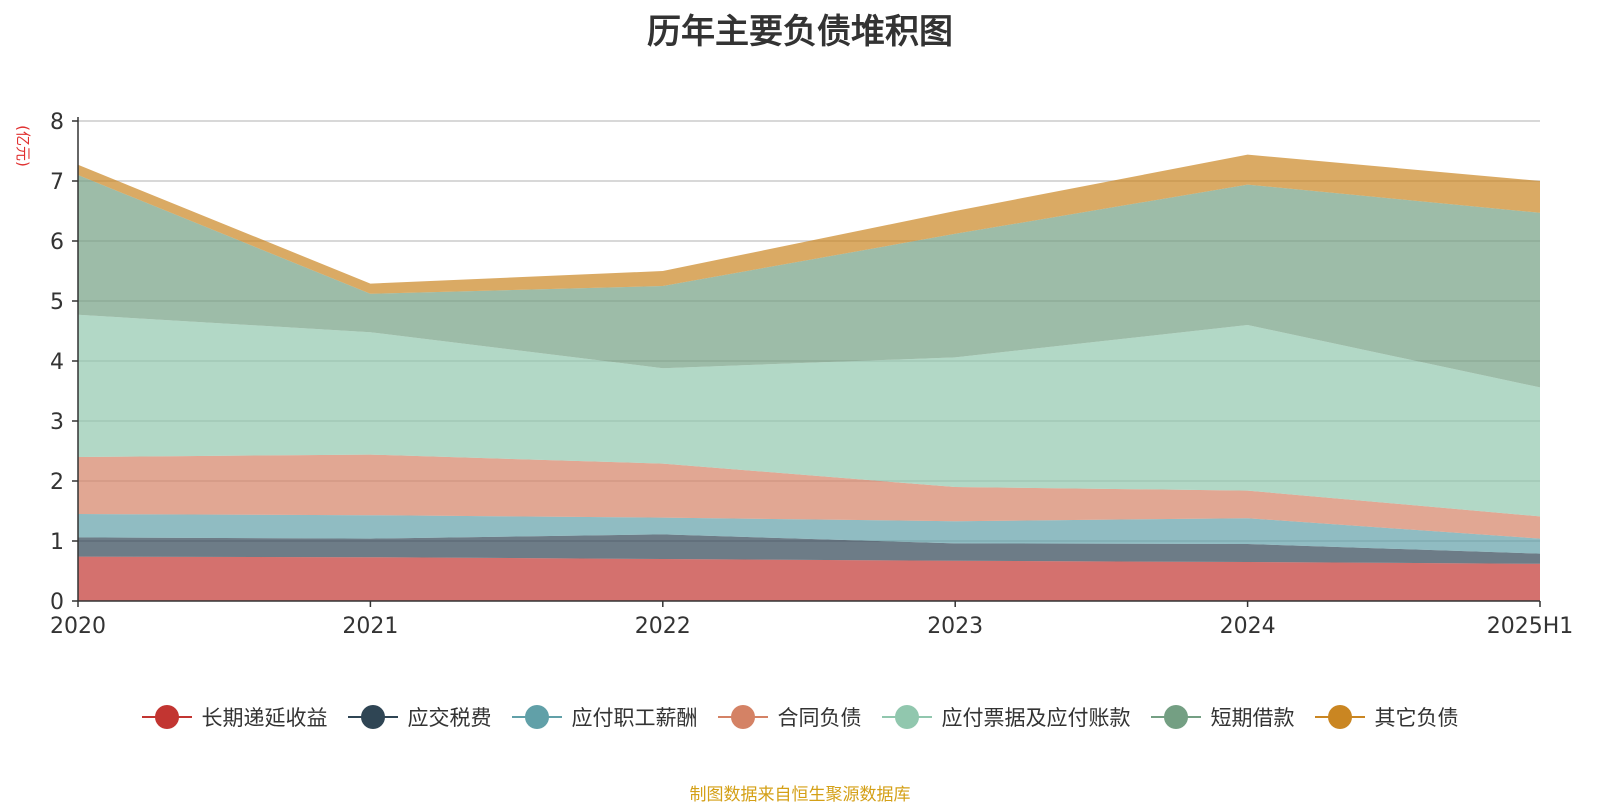 The image size is (1600, 805). Describe the element at coordinates (57, 602) in the screenshot. I see `y-tick-label: 0` at that location.